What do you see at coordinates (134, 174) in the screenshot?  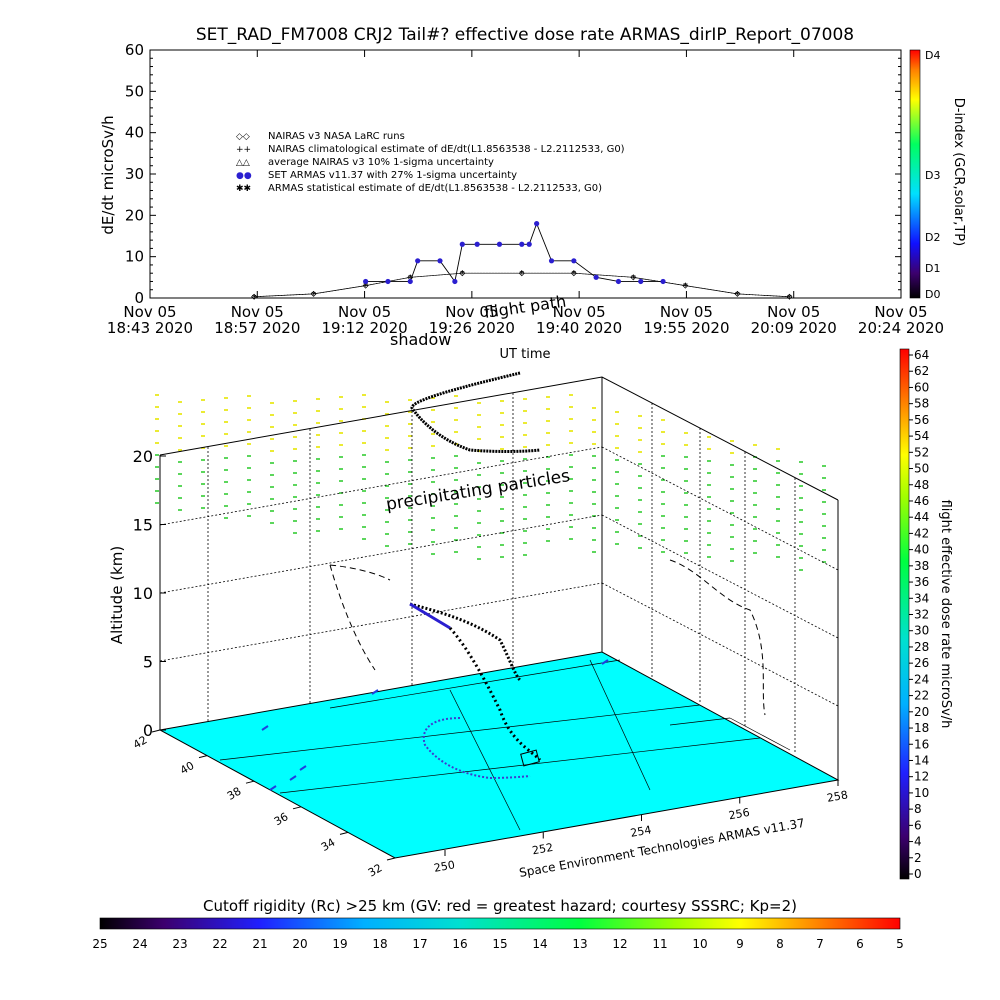 I see `y-tick-label: 30` at bounding box center [134, 174].